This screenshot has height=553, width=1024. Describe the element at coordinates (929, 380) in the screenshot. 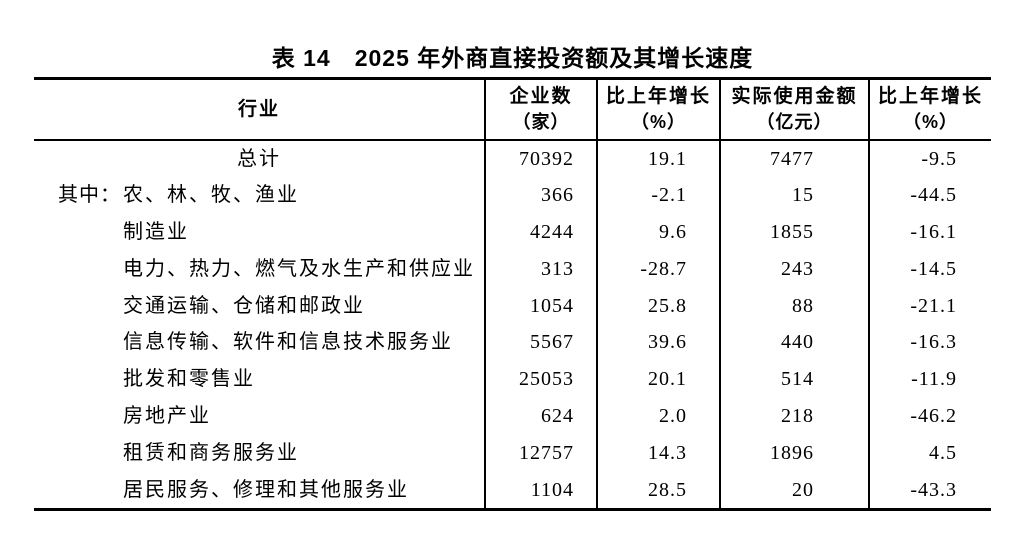

I see `amount-growth-cell: -11.9` at that location.